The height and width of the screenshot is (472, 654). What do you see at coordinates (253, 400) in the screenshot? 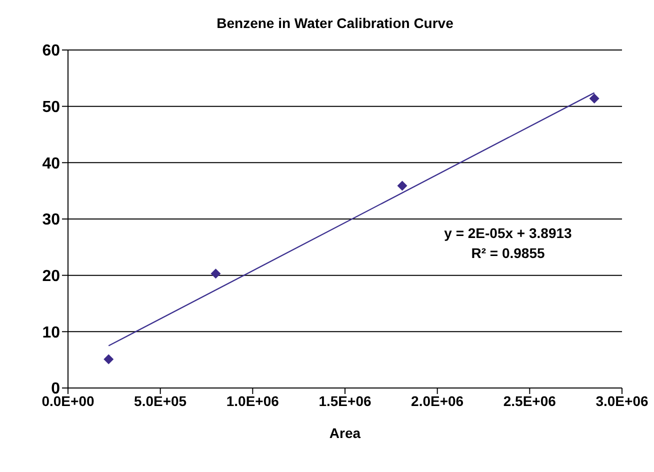
I see `x-tick-label: 1.0E+06` at bounding box center [253, 400].